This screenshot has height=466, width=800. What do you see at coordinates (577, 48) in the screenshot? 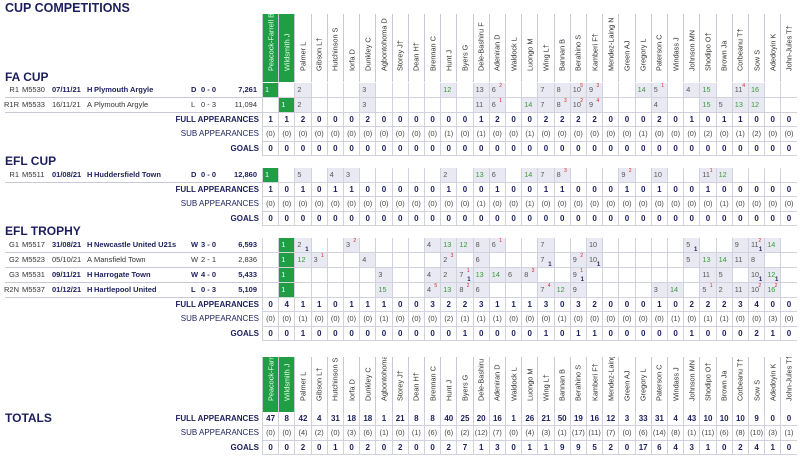
I see `player-column-header: Berahino S` at bounding box center [577, 48].